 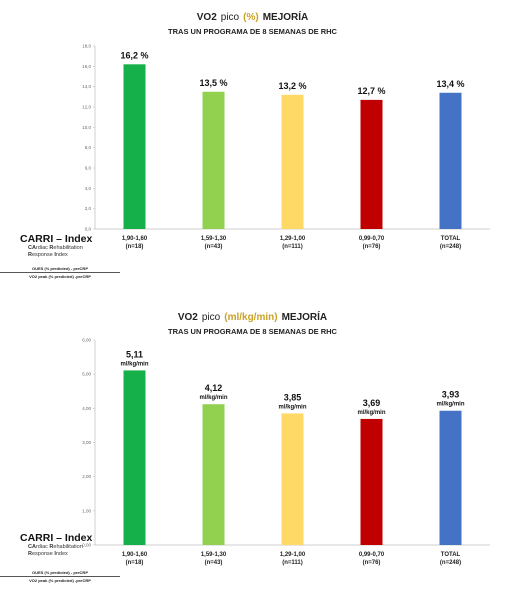 What do you see at coordinates (88, 147) in the screenshot?
I see `y-tick-label: 8,0` at bounding box center [88, 147].